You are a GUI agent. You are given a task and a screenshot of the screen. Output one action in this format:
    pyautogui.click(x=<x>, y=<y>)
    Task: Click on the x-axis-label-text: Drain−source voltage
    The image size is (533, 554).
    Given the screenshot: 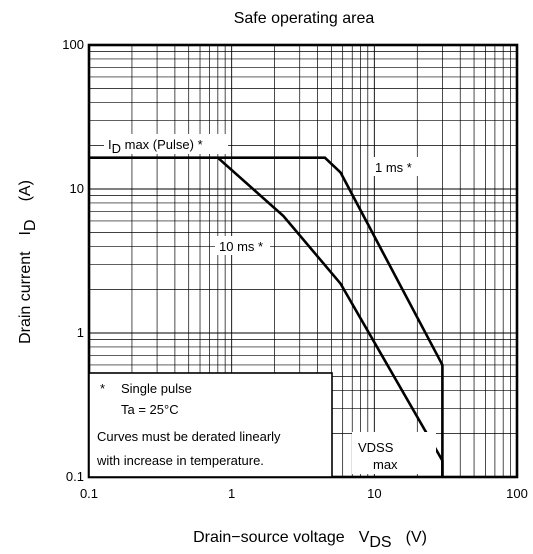 What is the action you would take?
    pyautogui.click(x=269, y=537)
    